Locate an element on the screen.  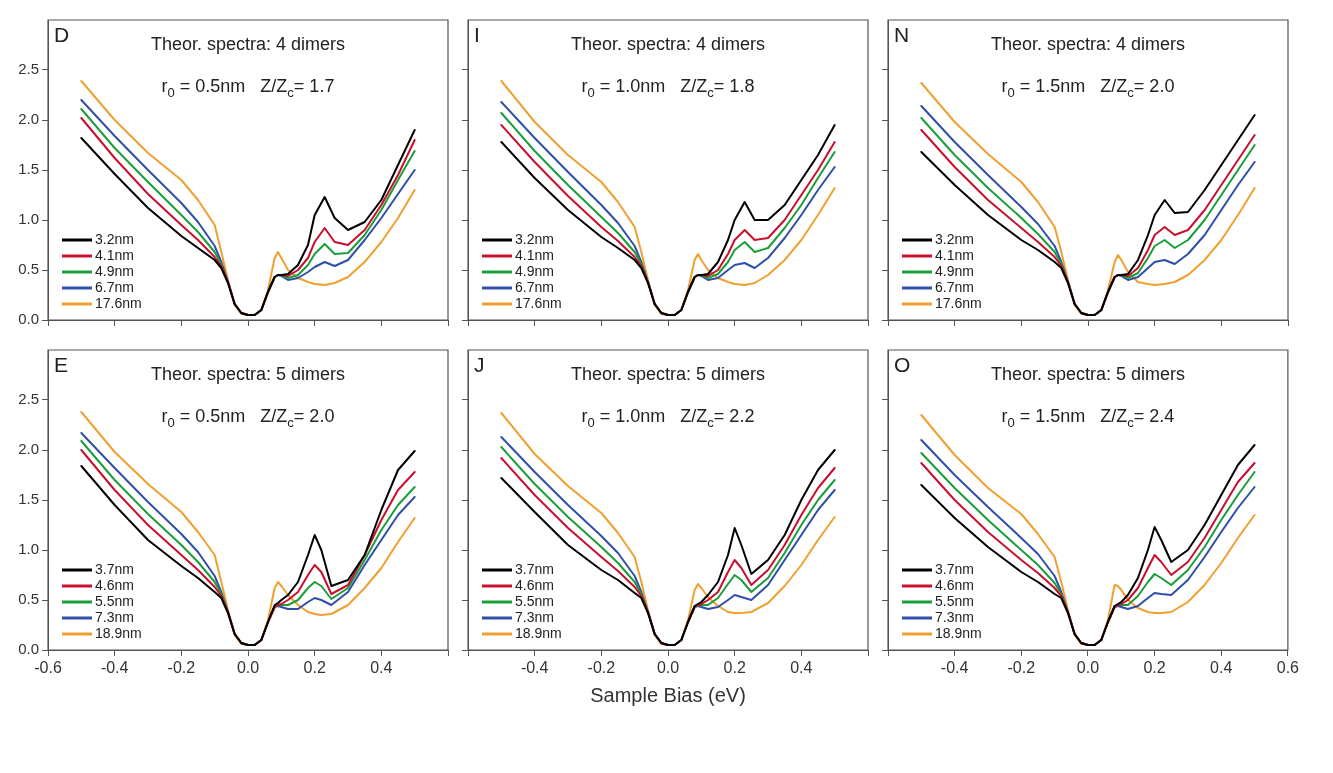
x-axis-title: Sample Bias (eV) is located at coordinates (668, 694).